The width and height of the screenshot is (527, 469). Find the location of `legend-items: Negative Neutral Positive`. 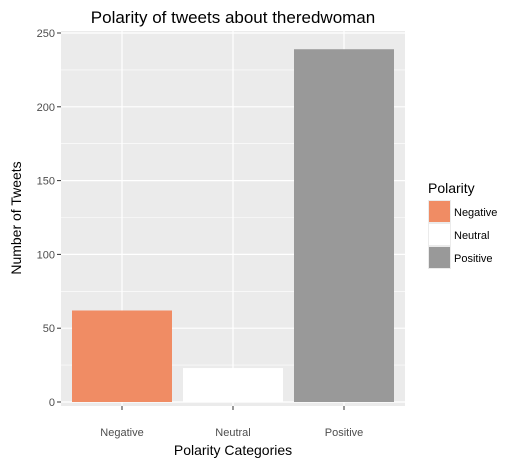

legend-items: Negative Neutral Positive is located at coordinates (462, 234).